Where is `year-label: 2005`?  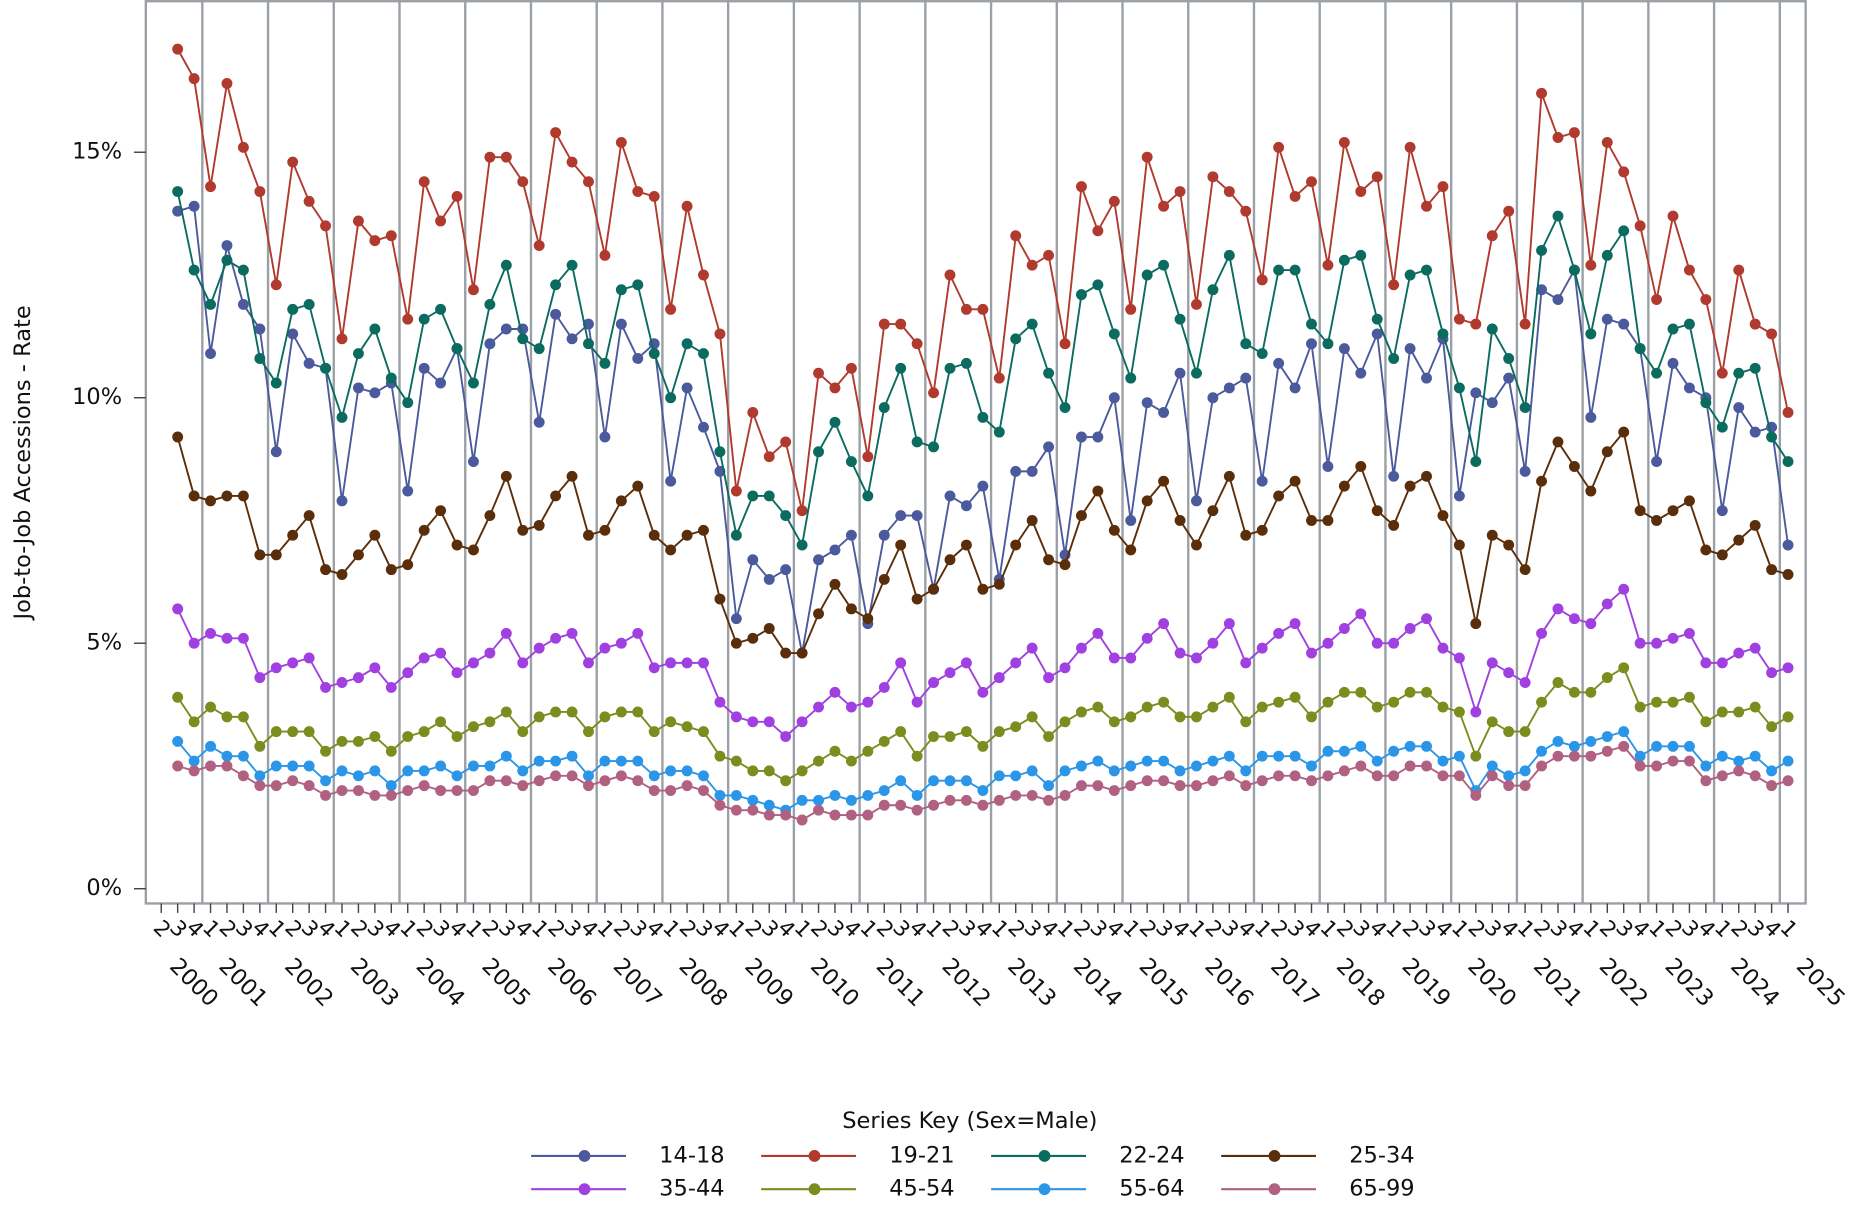
year-label: 2005 is located at coordinates (505, 982).